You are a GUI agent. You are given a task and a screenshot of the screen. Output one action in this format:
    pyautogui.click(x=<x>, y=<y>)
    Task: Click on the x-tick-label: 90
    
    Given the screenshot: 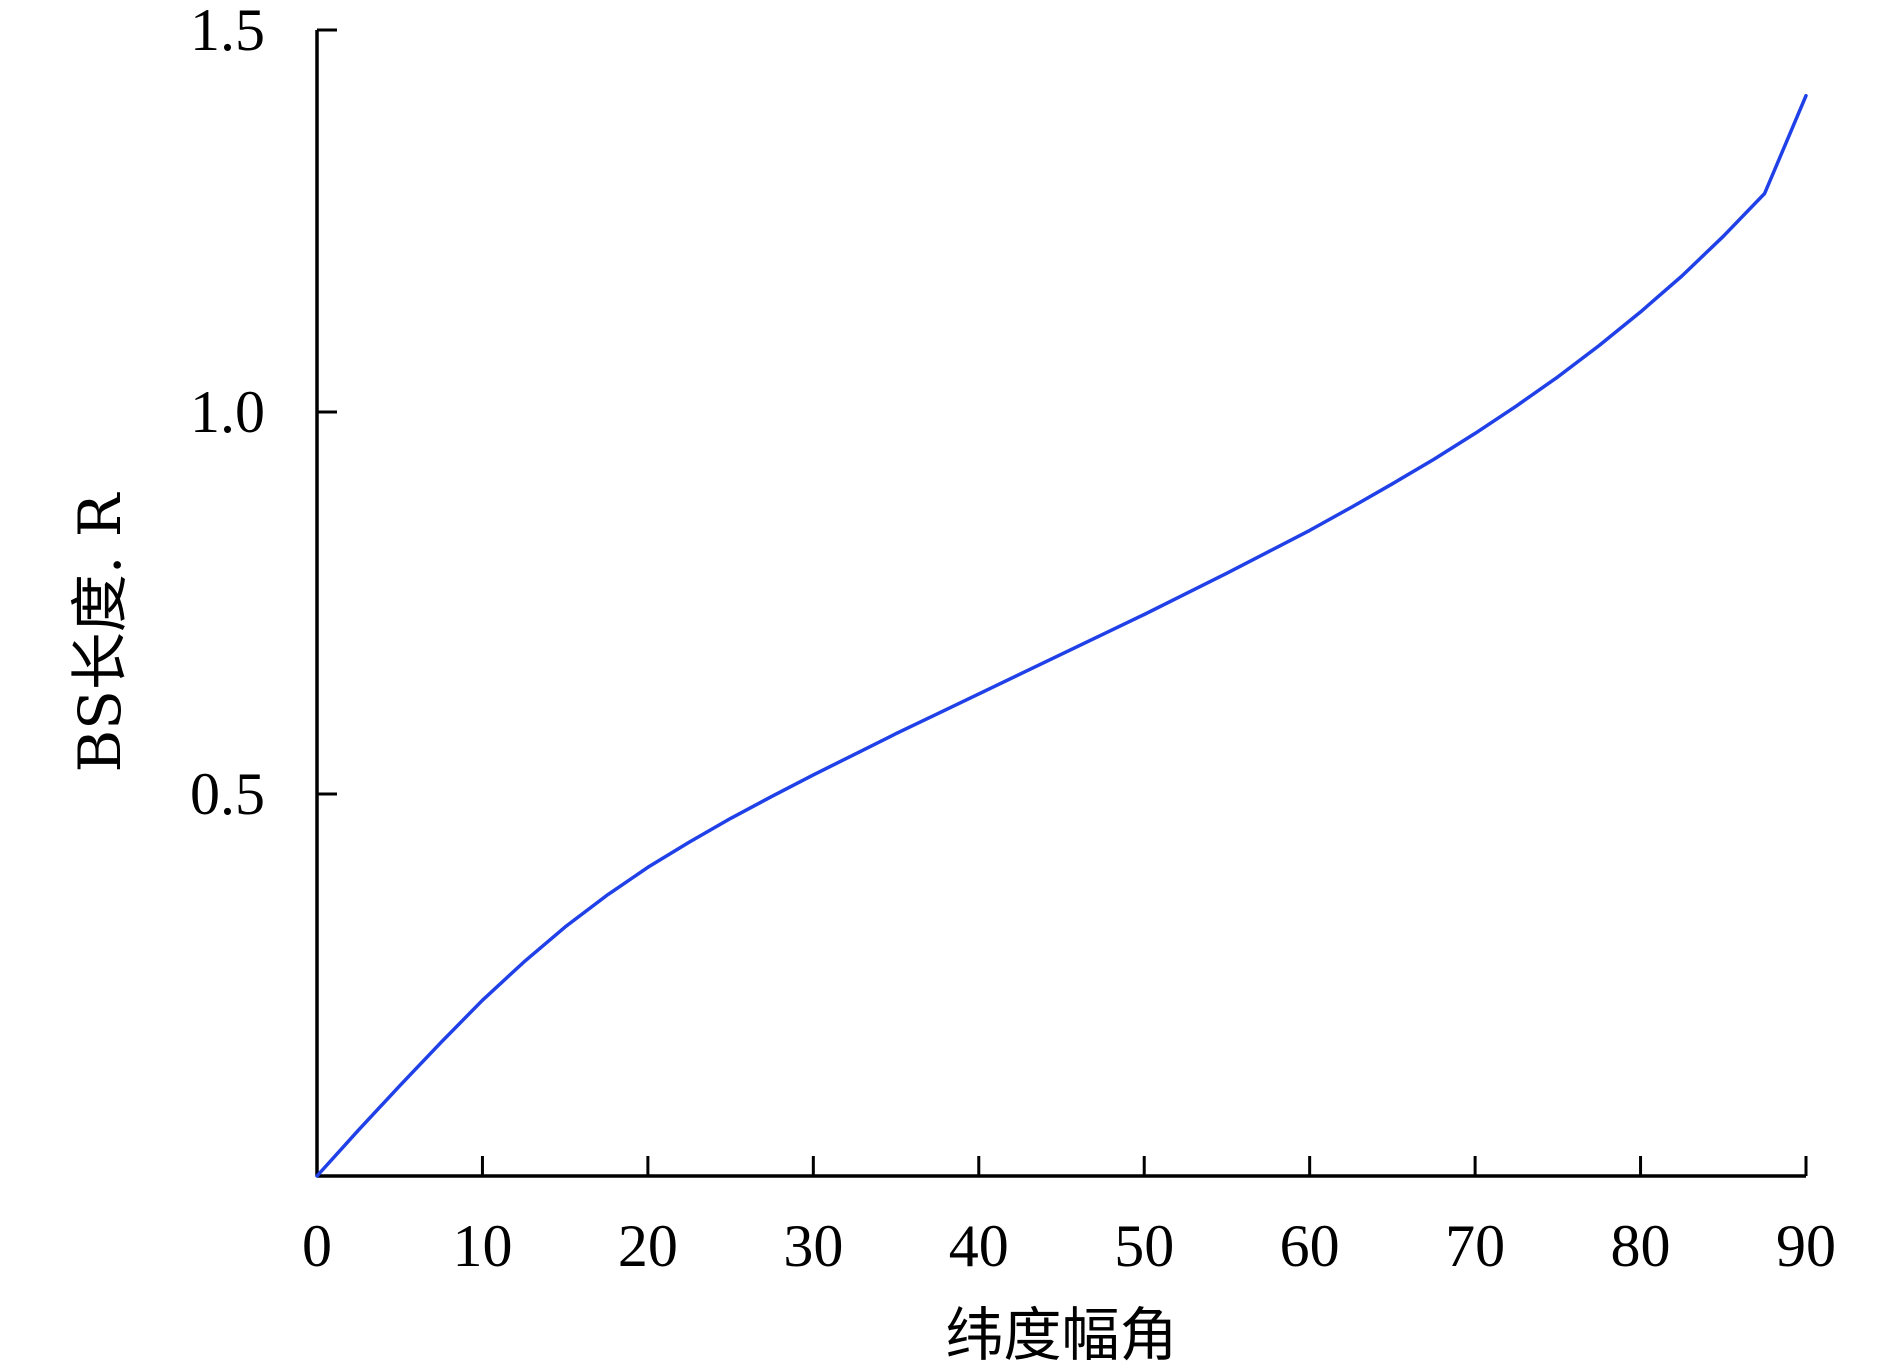 What is the action you would take?
    pyautogui.click(x=1806, y=1246)
    